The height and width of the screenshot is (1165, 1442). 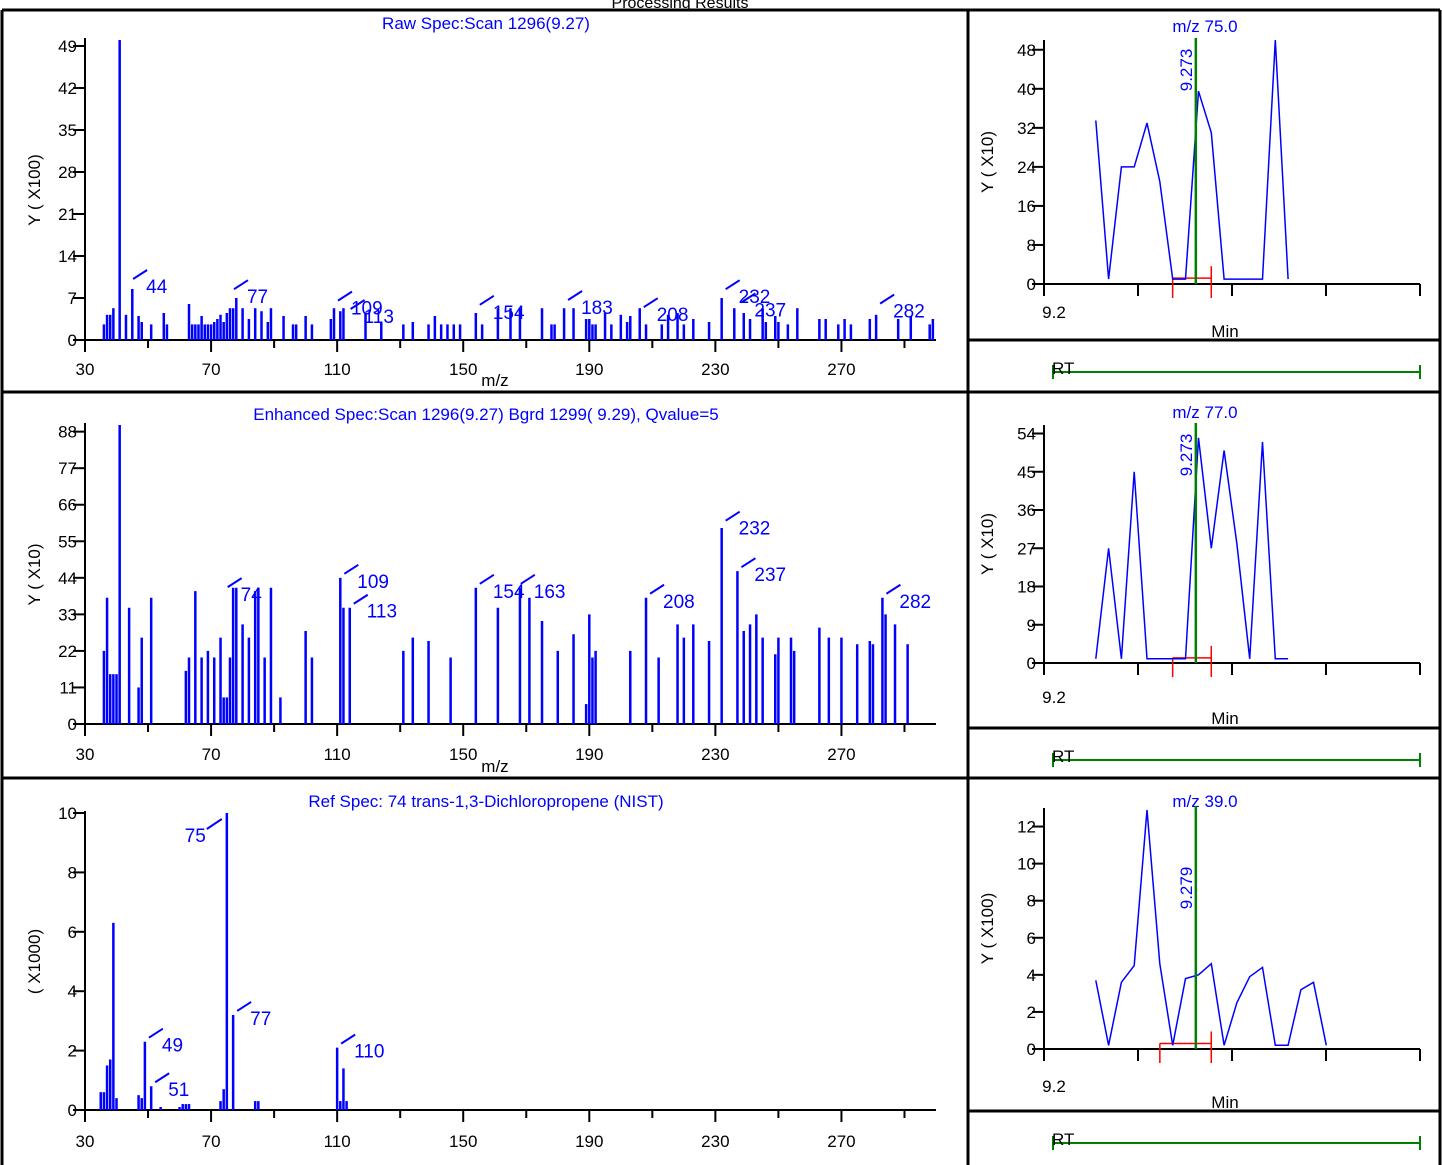 I want to click on peak-label: 44, so click(x=157, y=287).